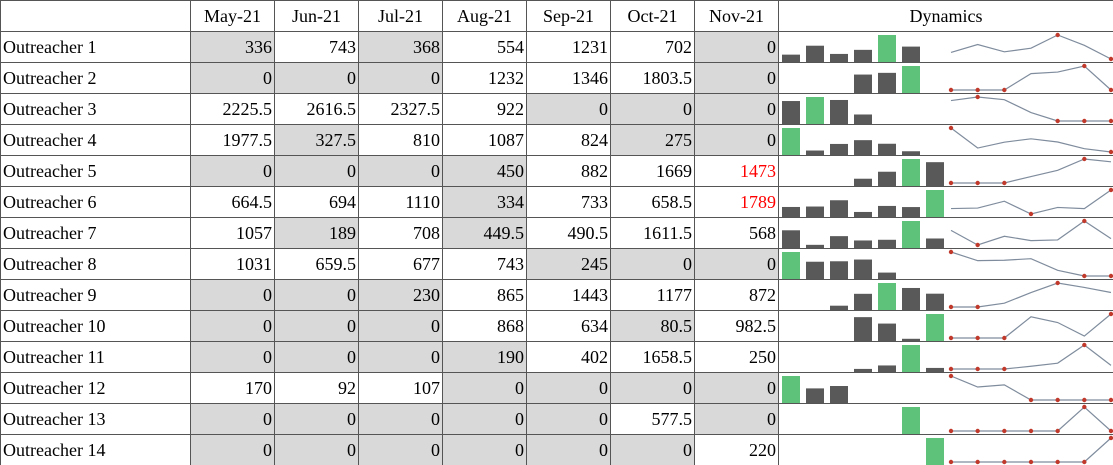 This screenshot has height=465, width=1113. I want to click on dynamics-header: Dynamics, so click(945, 16).